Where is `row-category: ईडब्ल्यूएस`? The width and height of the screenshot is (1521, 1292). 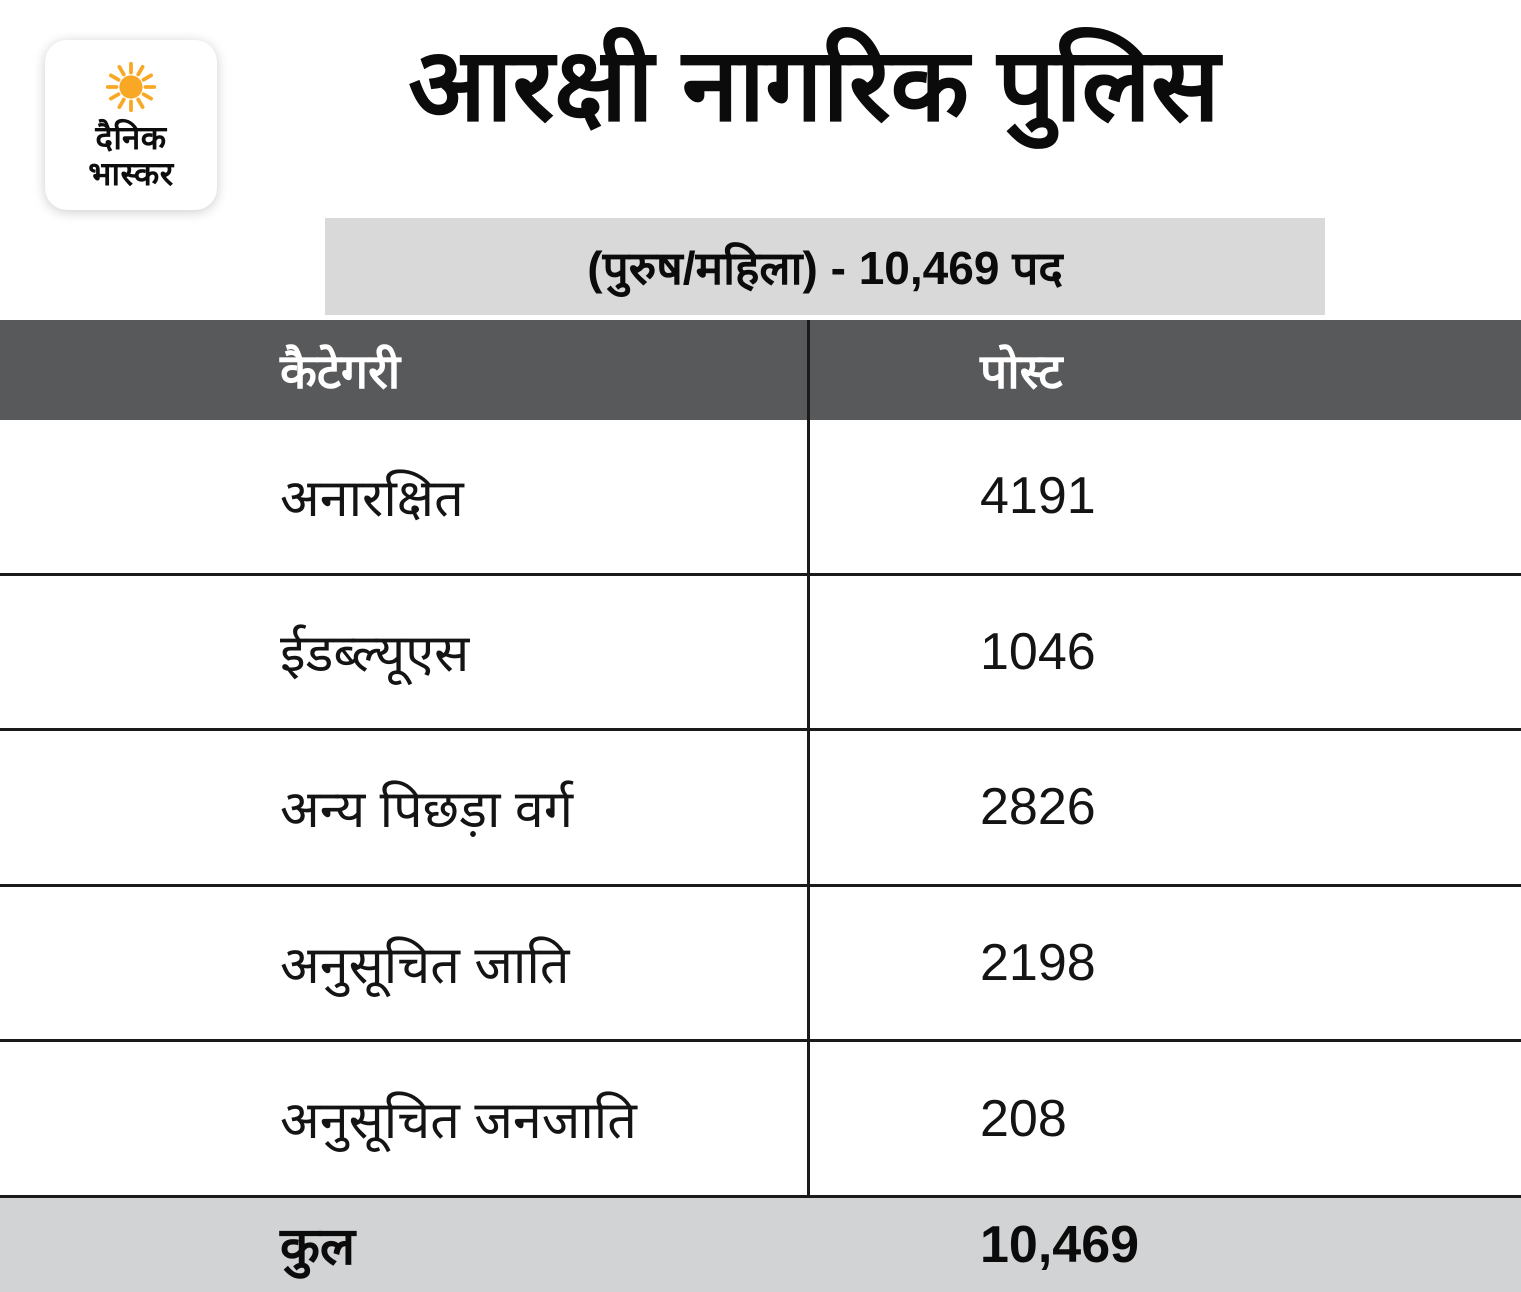 row-category: ईडब्ल्यूएस is located at coordinates (405, 652).